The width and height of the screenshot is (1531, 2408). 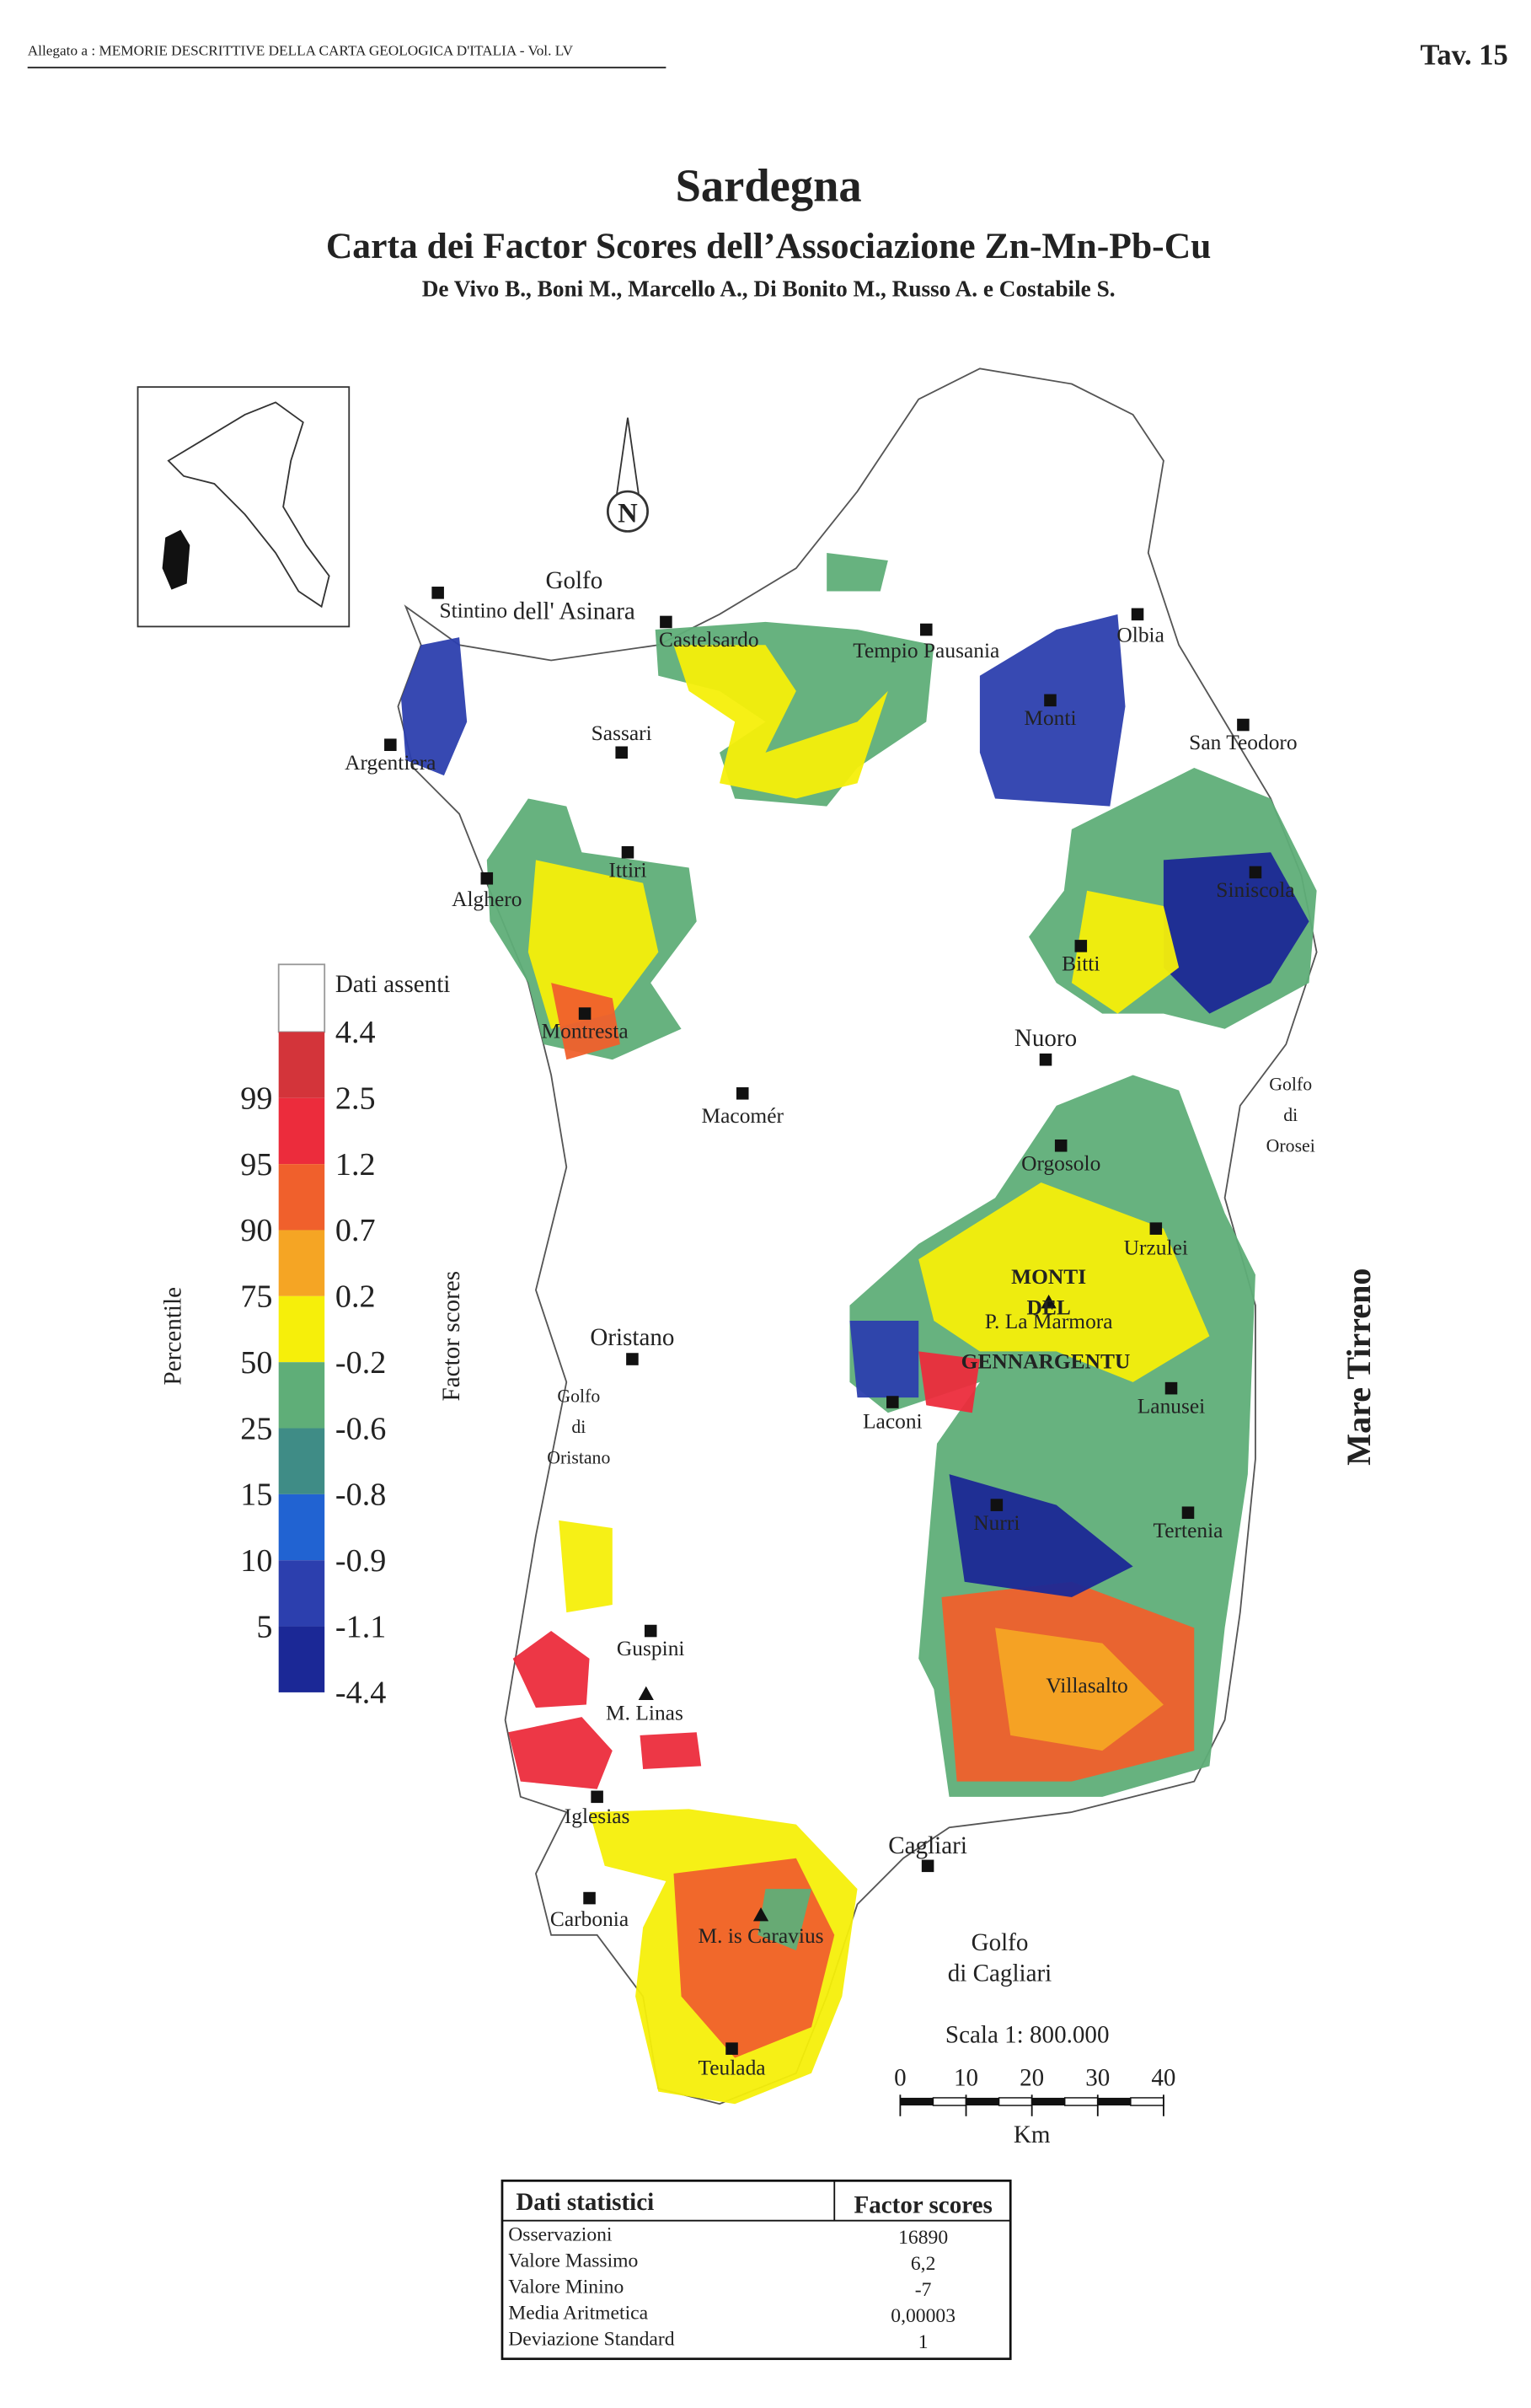 I want to click on place-label-line: M. Linas, so click(x=644, y=1713).